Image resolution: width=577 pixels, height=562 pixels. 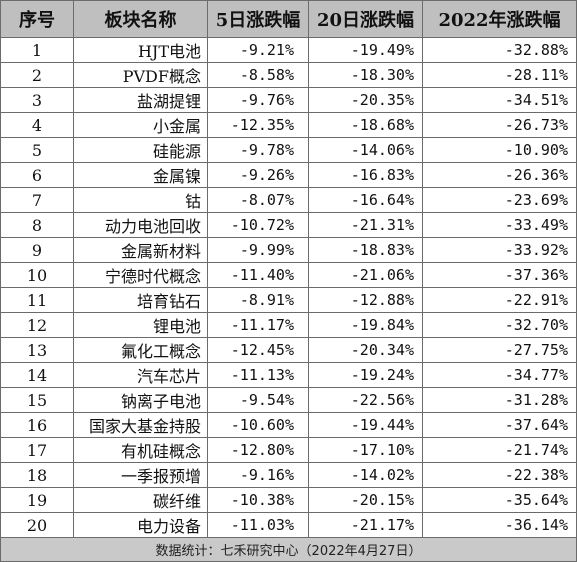 What do you see at coordinates (37, 450) in the screenshot?
I see `row-index: 17` at bounding box center [37, 450].